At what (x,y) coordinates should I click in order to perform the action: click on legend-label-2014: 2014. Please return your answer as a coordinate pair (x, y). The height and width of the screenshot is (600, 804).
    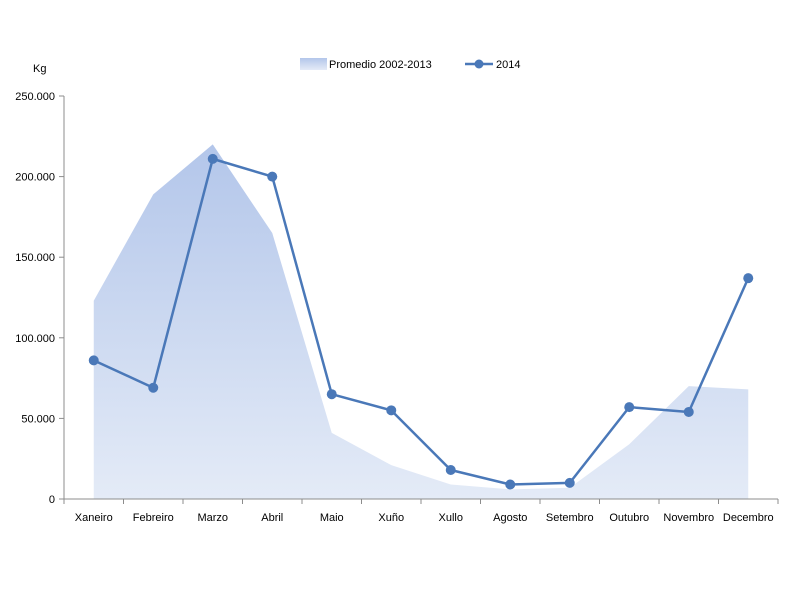
    Looking at the image, I should click on (508, 65).